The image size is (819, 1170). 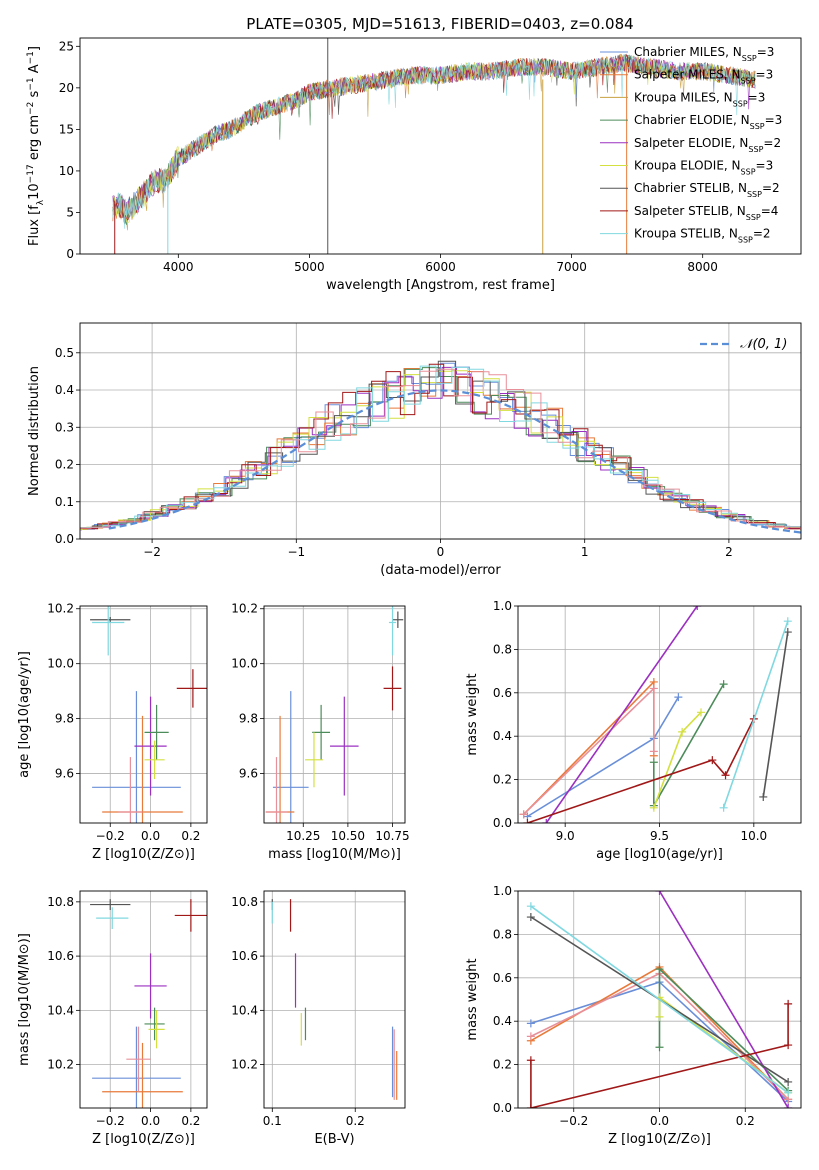 I want to click on x-tick-label: 9.0, so click(x=565, y=836).